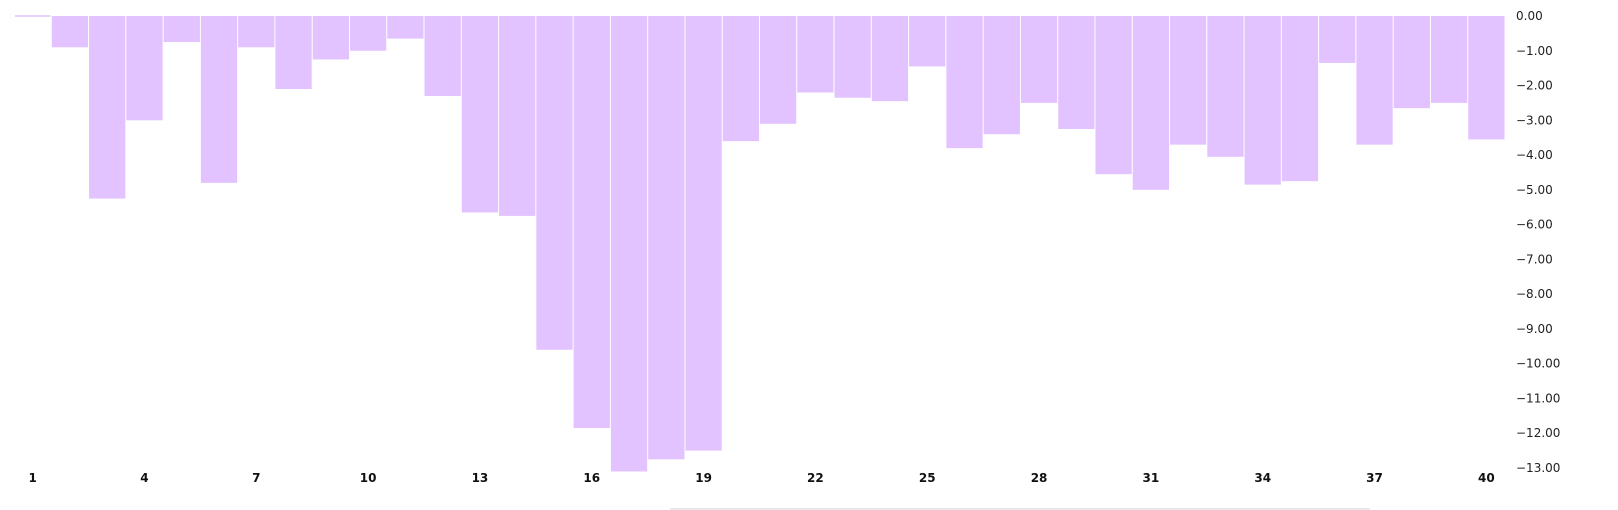 This screenshot has height=510, width=1618. What do you see at coordinates (1529, 16) in the screenshot?
I see `y-tick-label: 0.00` at bounding box center [1529, 16].